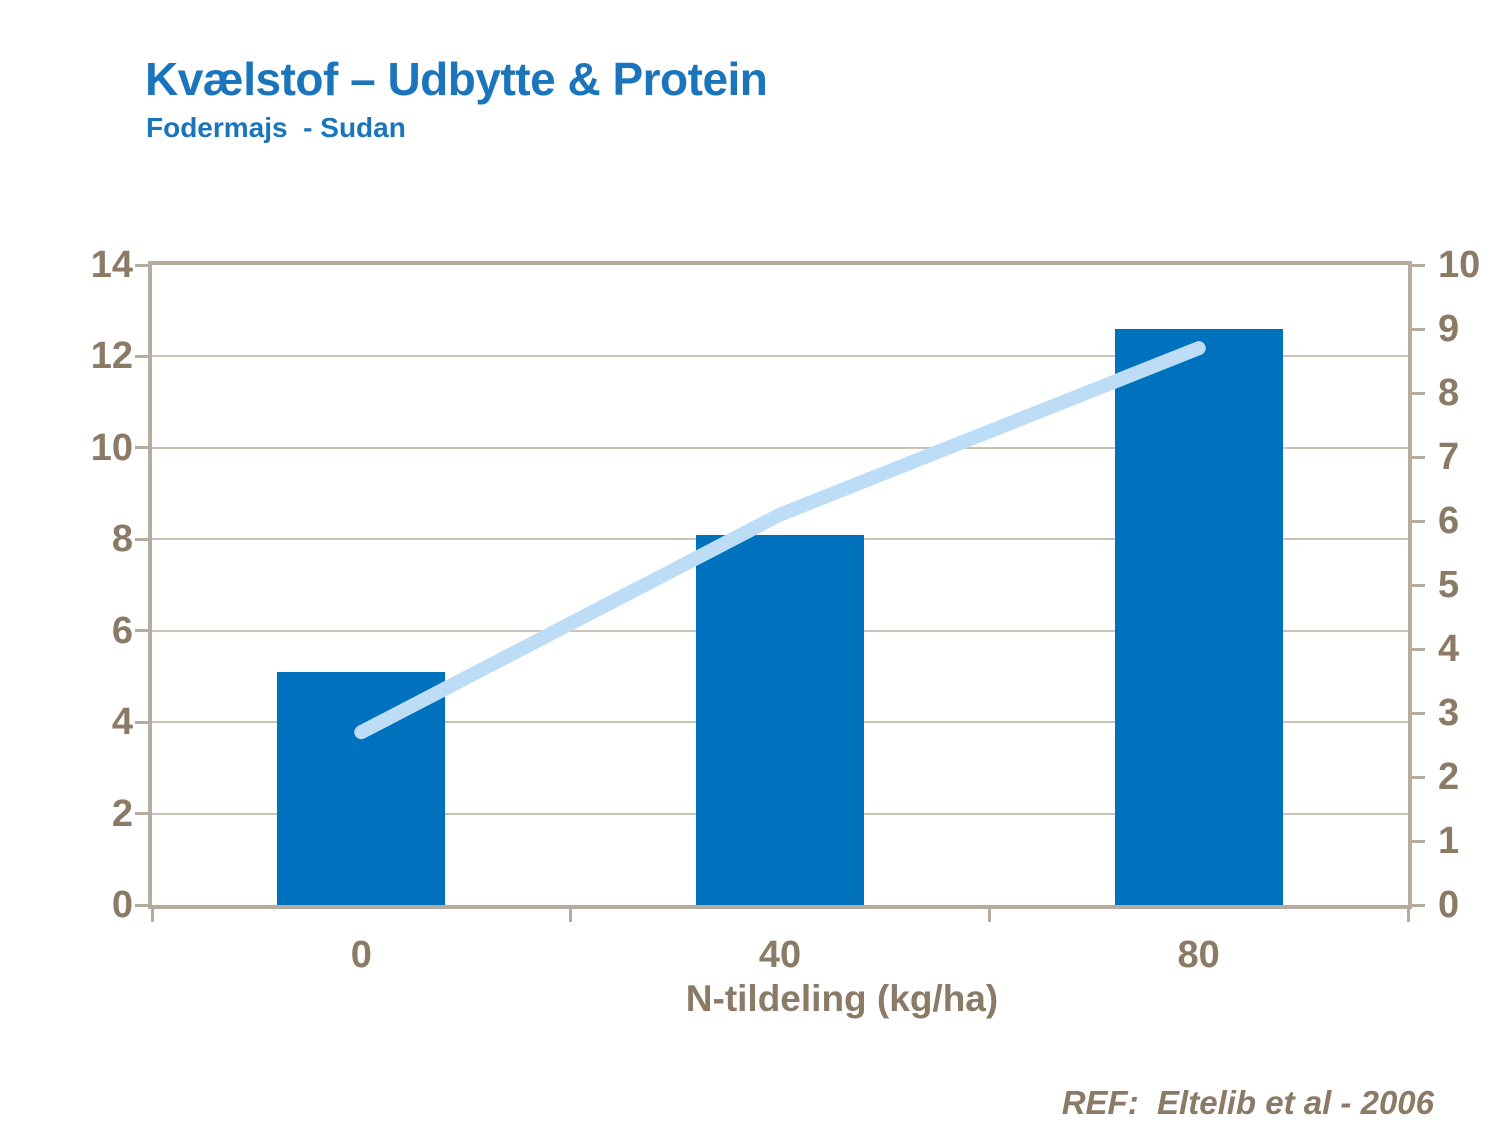 This screenshot has width=1500, height=1125. Describe the element at coordinates (122, 630) in the screenshot. I see `left-tick-label-6: 6` at that location.